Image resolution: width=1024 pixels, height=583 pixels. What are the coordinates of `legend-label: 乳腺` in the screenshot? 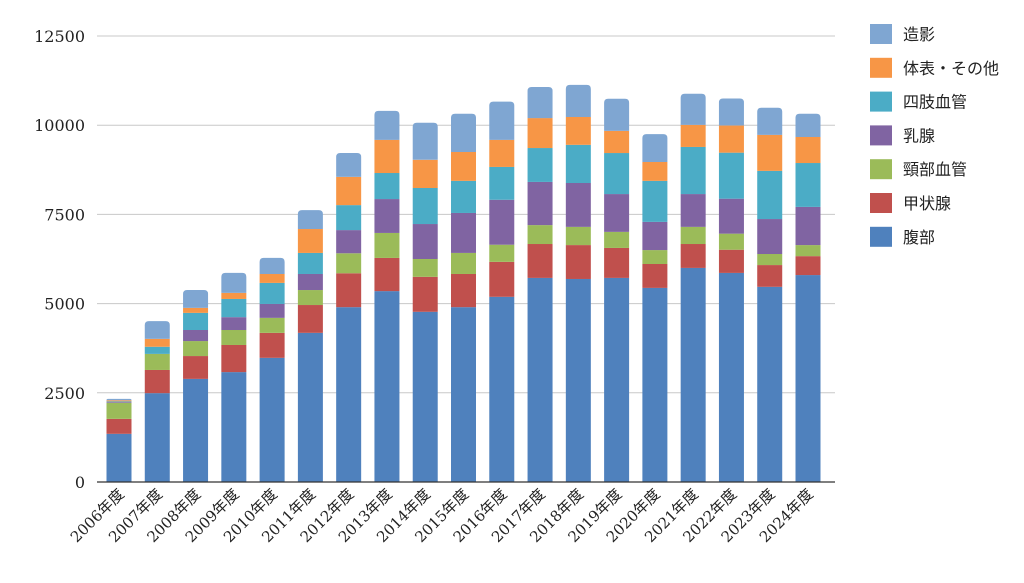 It's located at (919, 135).